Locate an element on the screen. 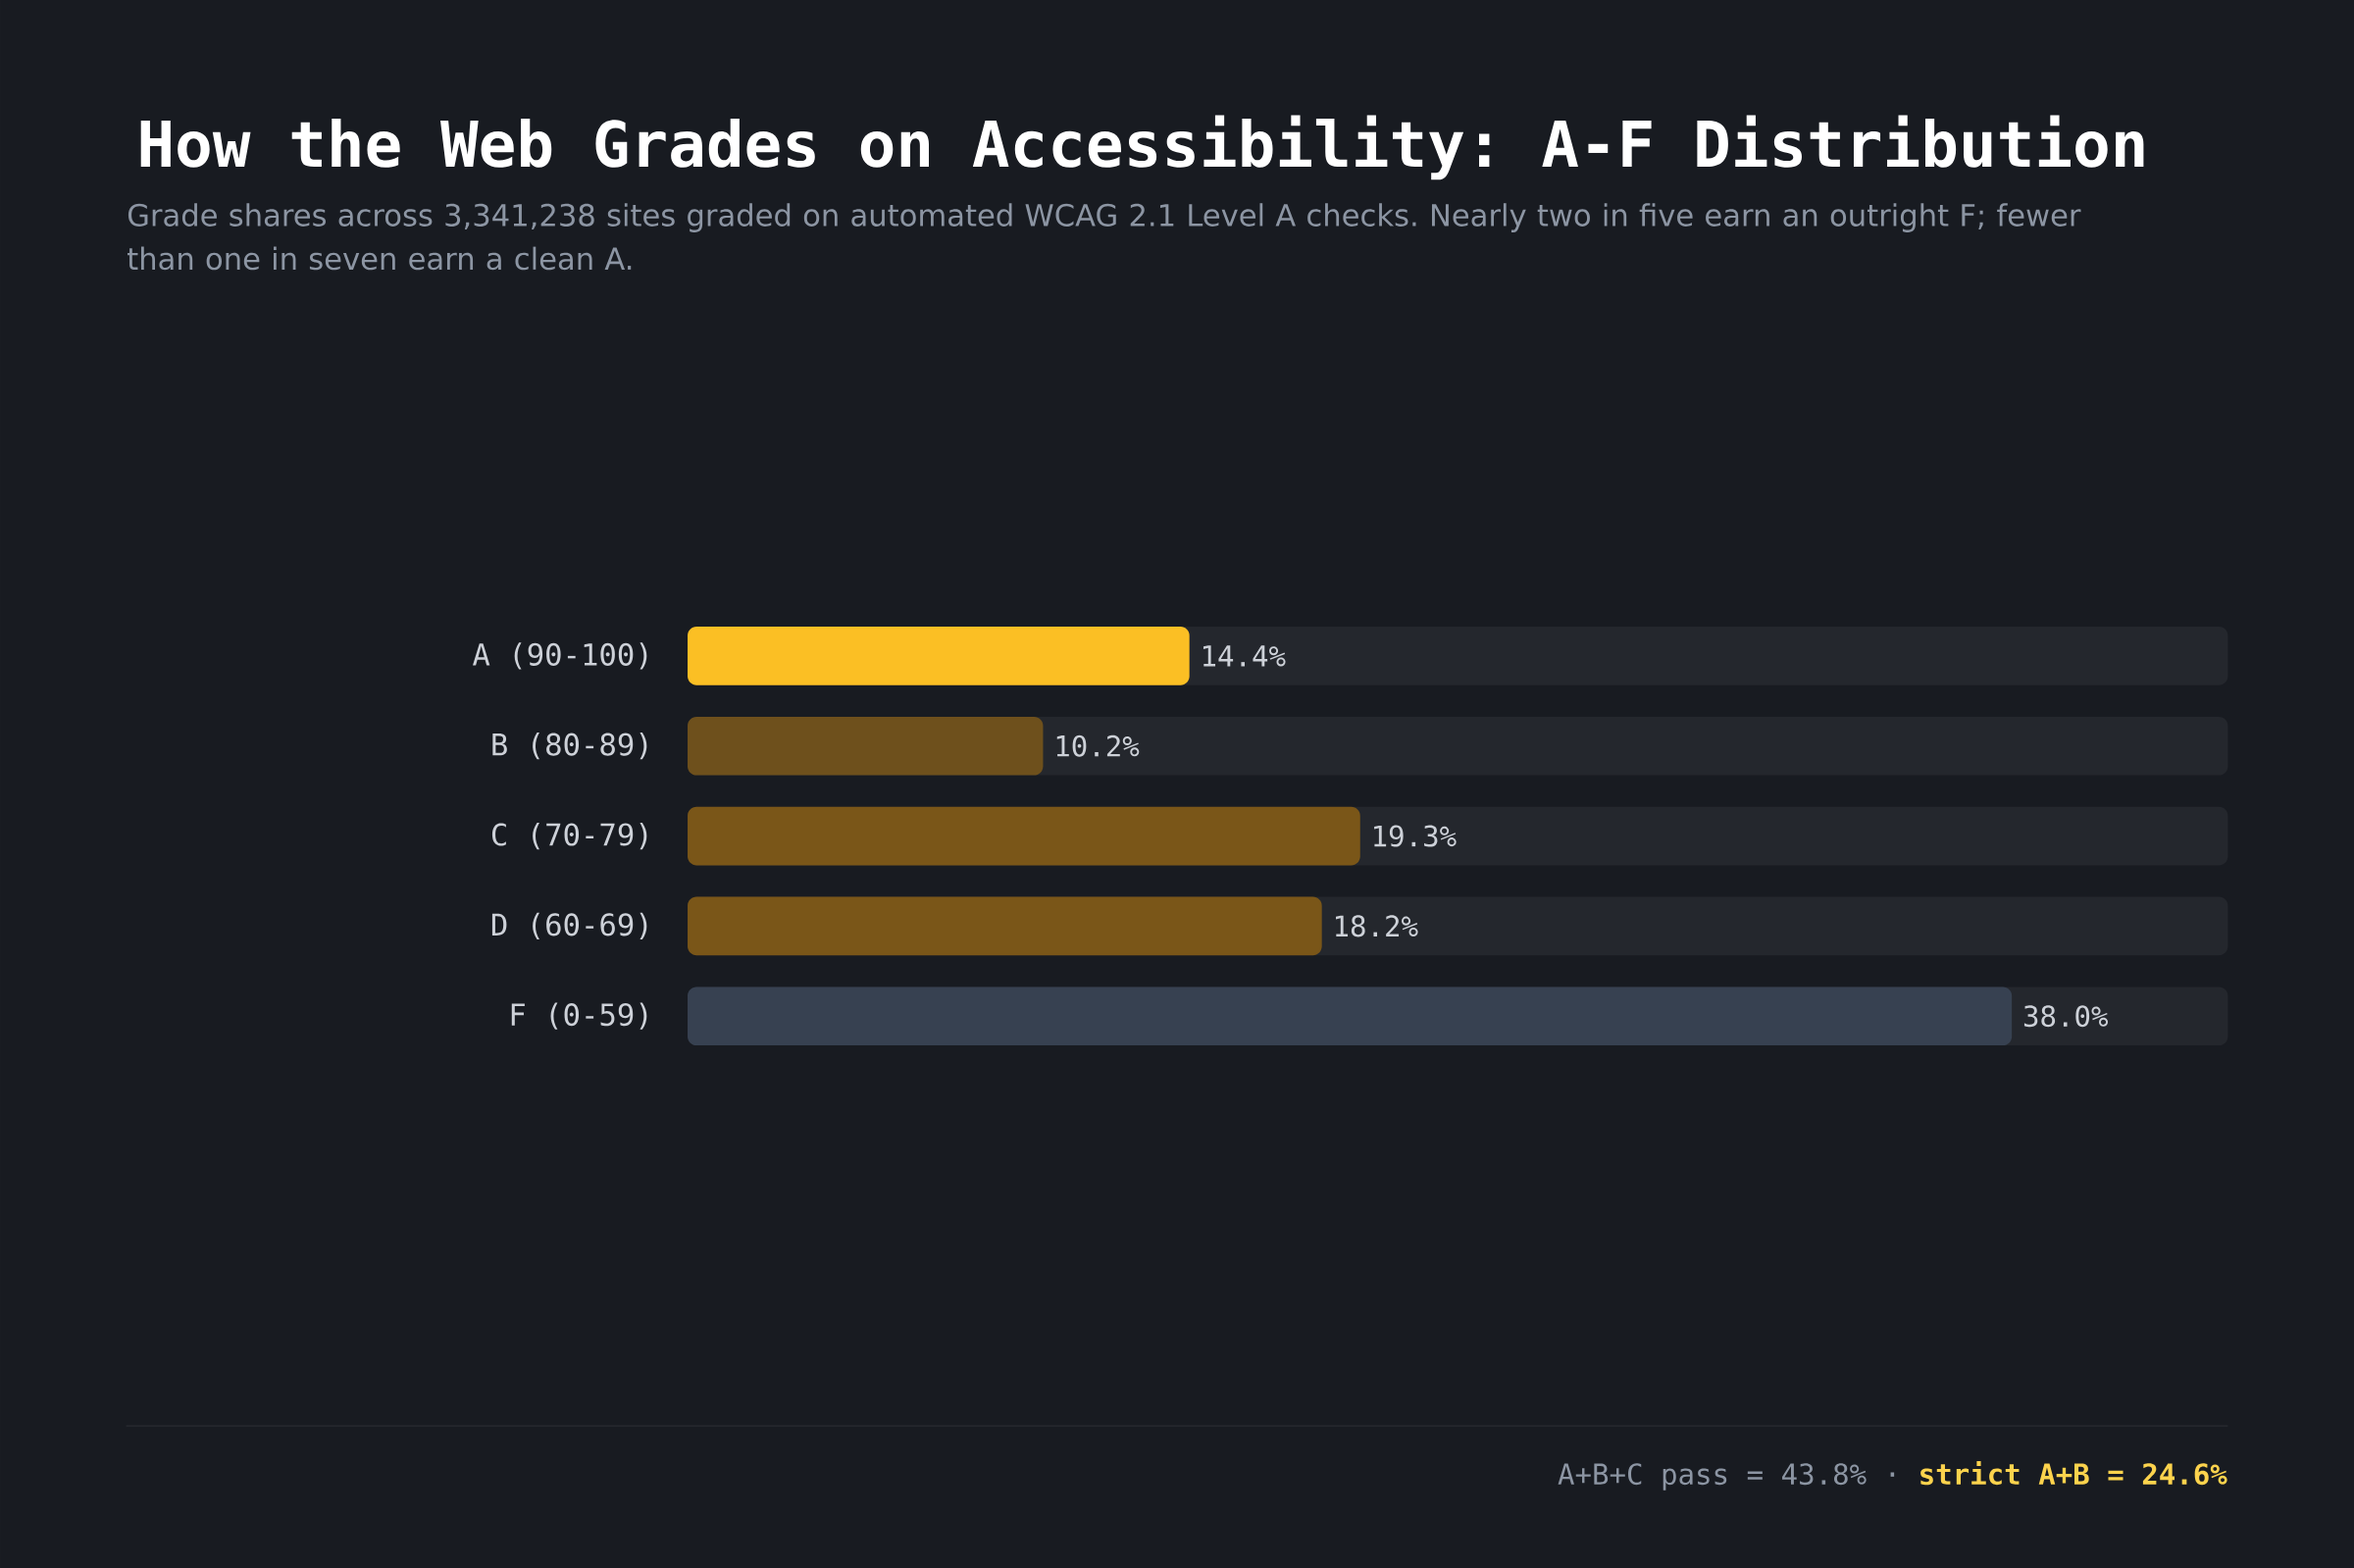 This screenshot has width=2354, height=1568. y-tick-label: F (0-59) is located at coordinates (579, 1016).